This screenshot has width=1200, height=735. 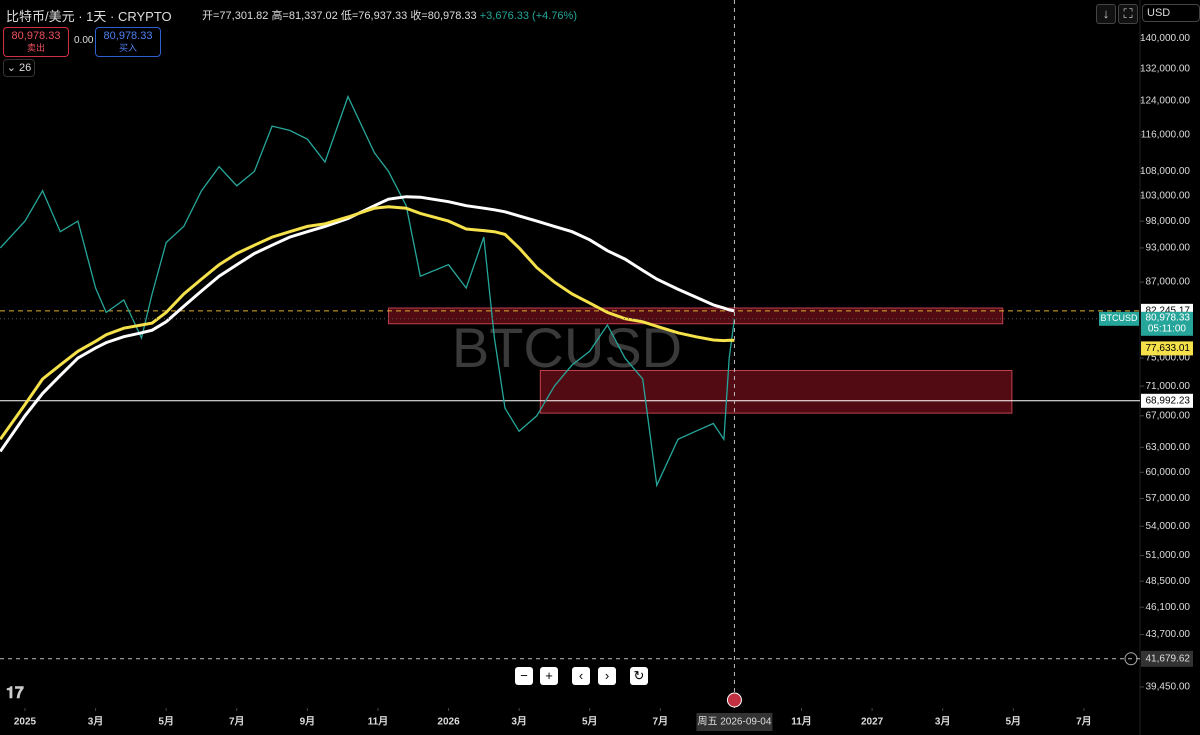 What do you see at coordinates (549, 676) in the screenshot?
I see `zoom-in: +` at bounding box center [549, 676].